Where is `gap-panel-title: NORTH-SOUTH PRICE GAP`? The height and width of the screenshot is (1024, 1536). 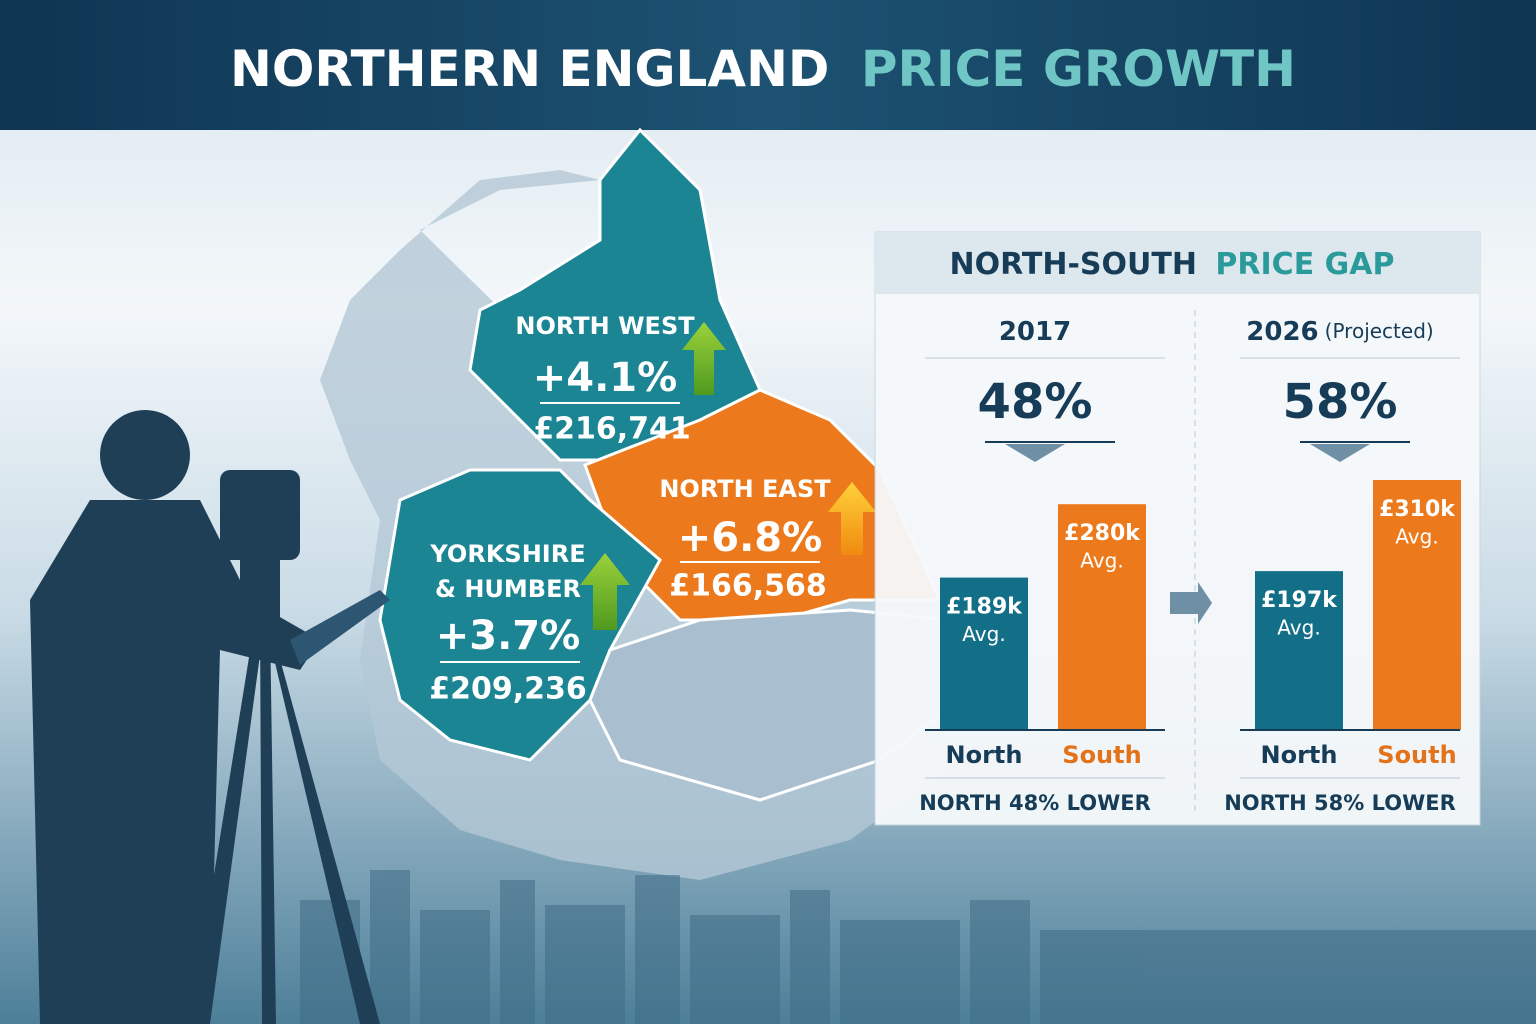 gap-panel-title: NORTH-SOUTH PRICE GAP is located at coordinates (1172, 264).